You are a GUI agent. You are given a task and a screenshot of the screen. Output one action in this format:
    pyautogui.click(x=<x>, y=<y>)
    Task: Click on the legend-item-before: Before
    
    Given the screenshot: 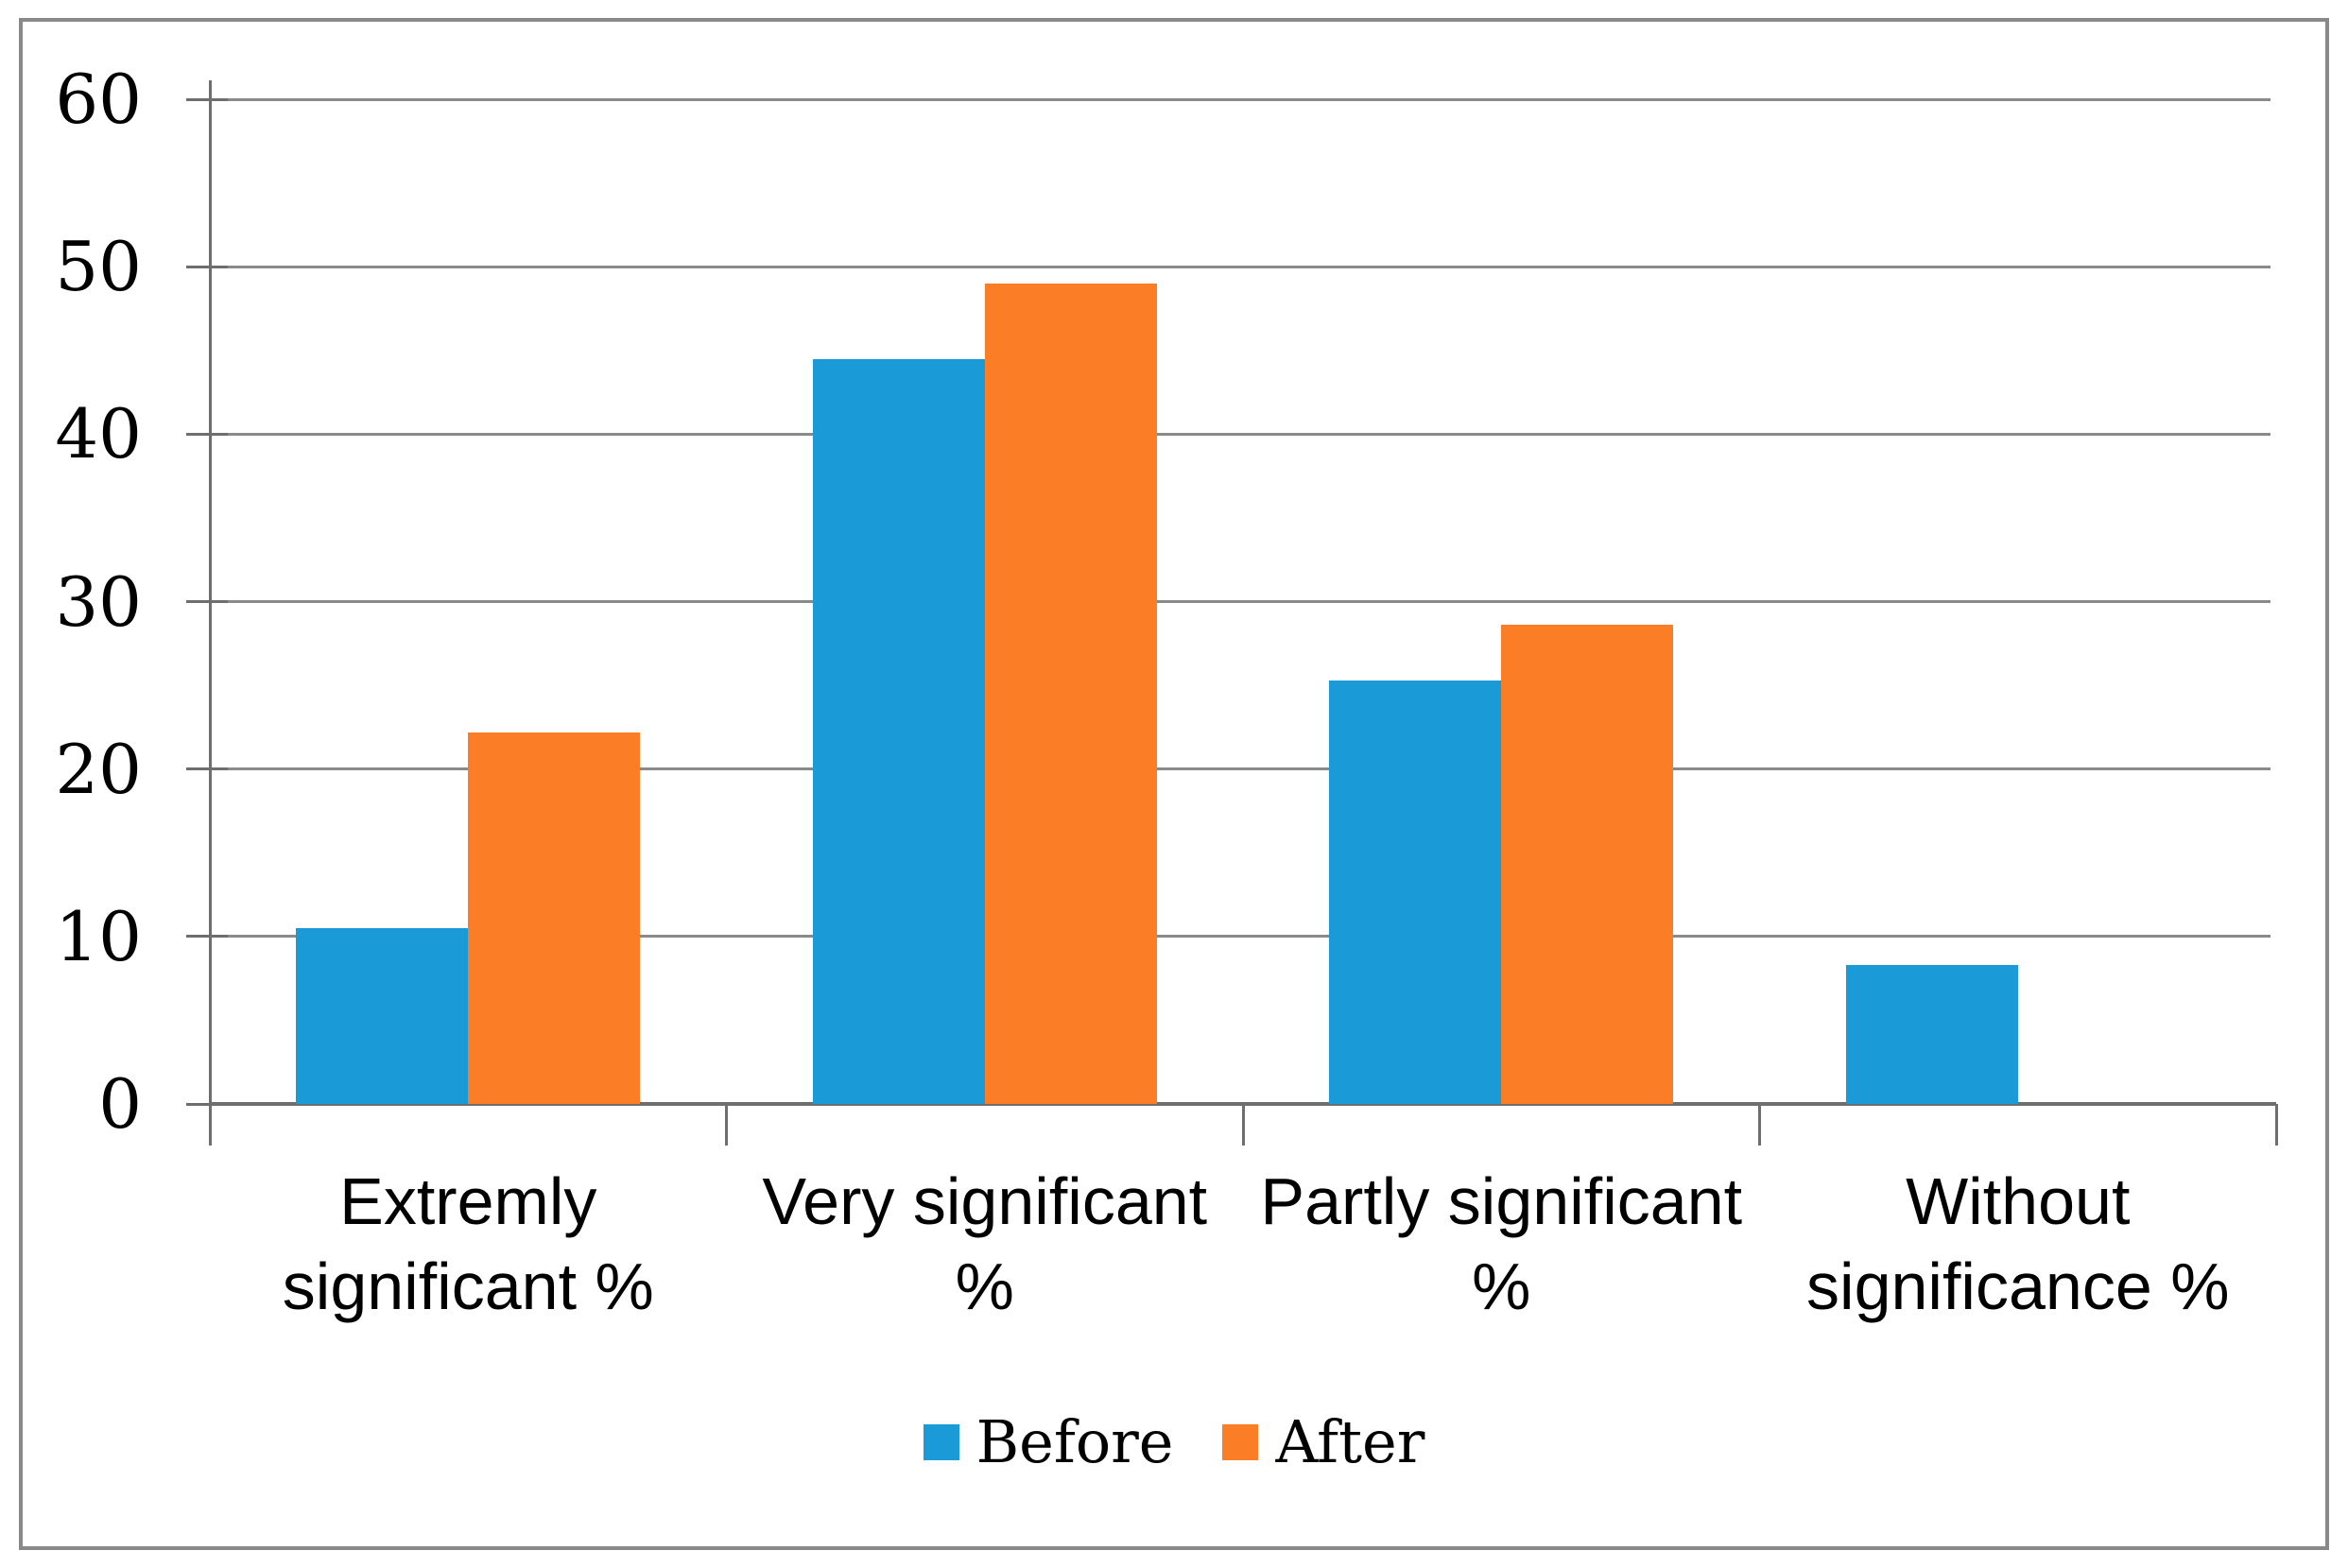 What is the action you would take?
    pyautogui.click(x=1048, y=1441)
    